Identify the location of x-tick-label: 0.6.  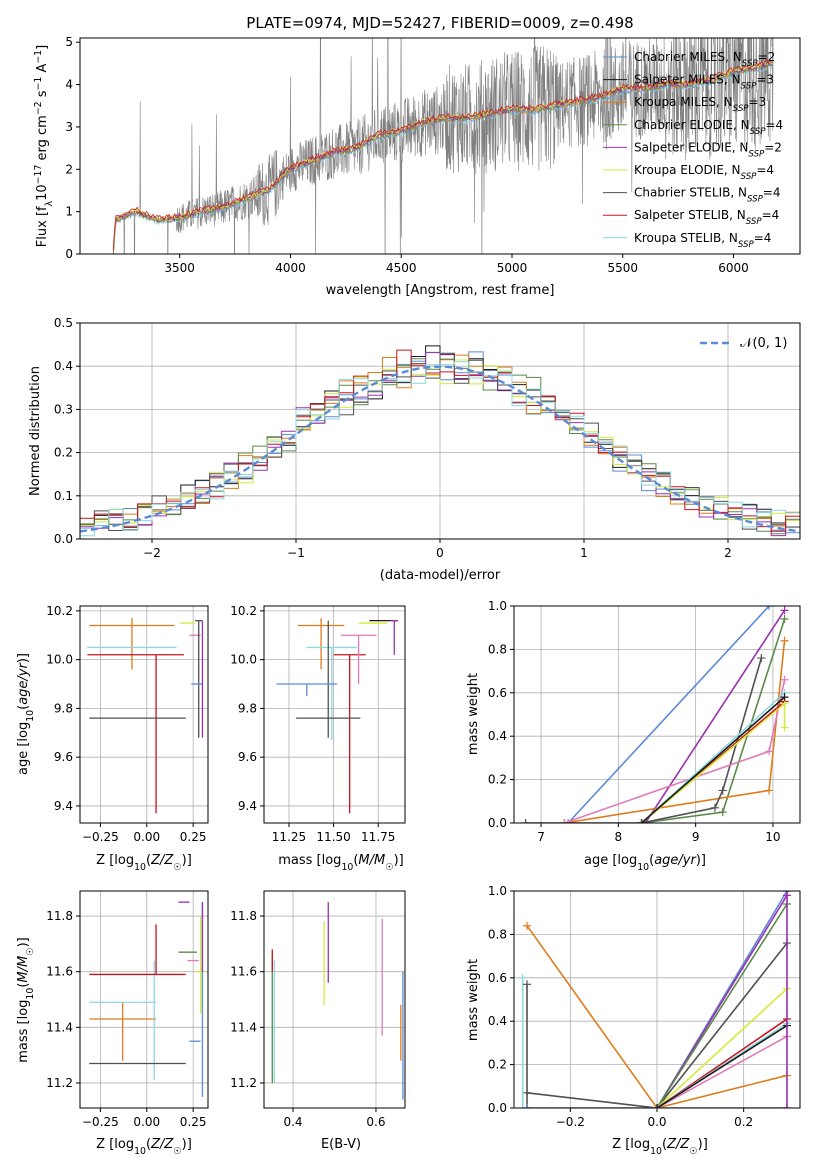
(375, 1122).